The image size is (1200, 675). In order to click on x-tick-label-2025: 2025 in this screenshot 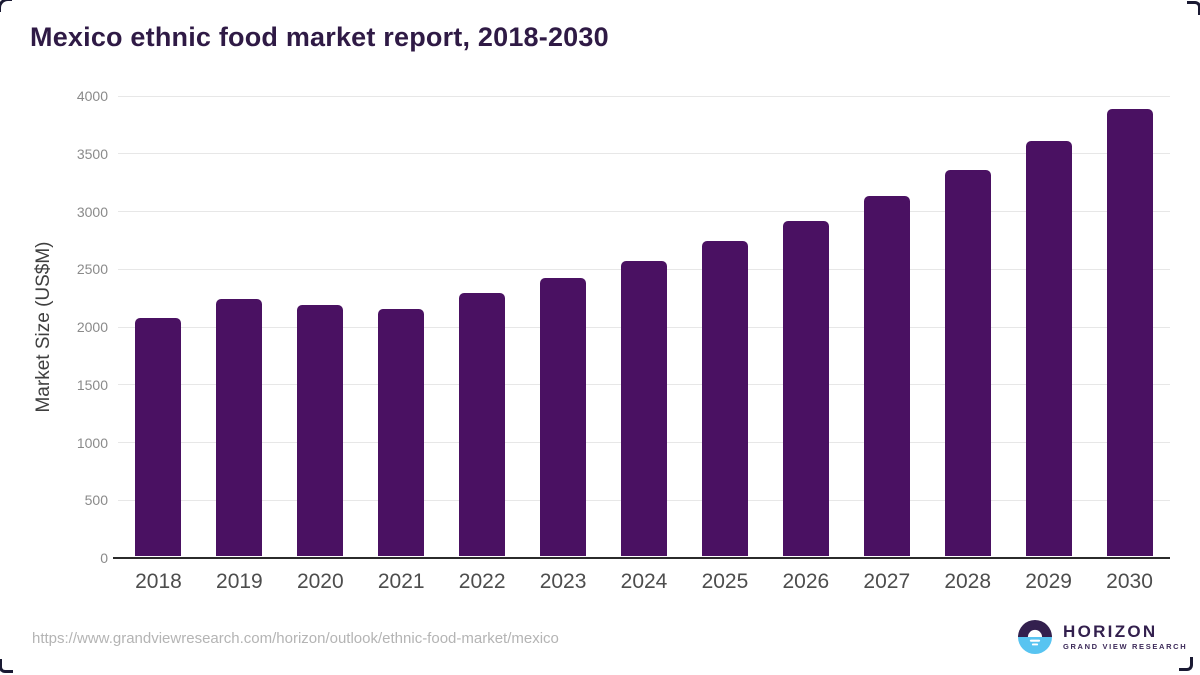, I will do `click(725, 581)`.